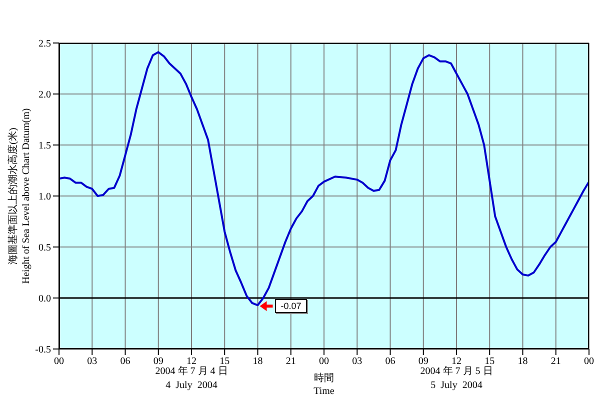 This screenshot has height=404, width=600. I want to click on y-tick-label: 2.0, so click(44, 95).